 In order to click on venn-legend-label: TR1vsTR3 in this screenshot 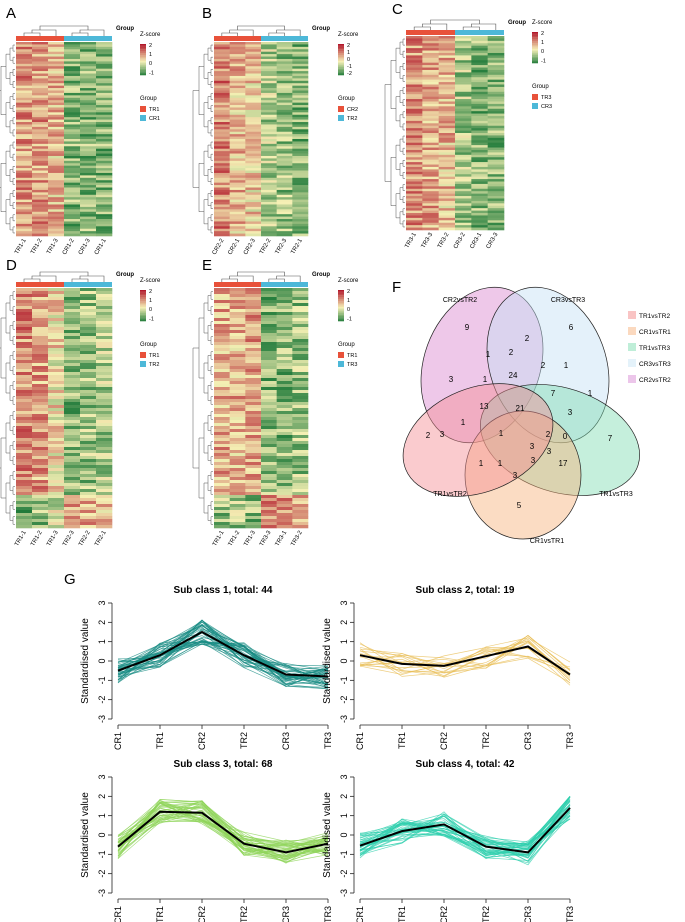, I will do `click(654, 348)`.